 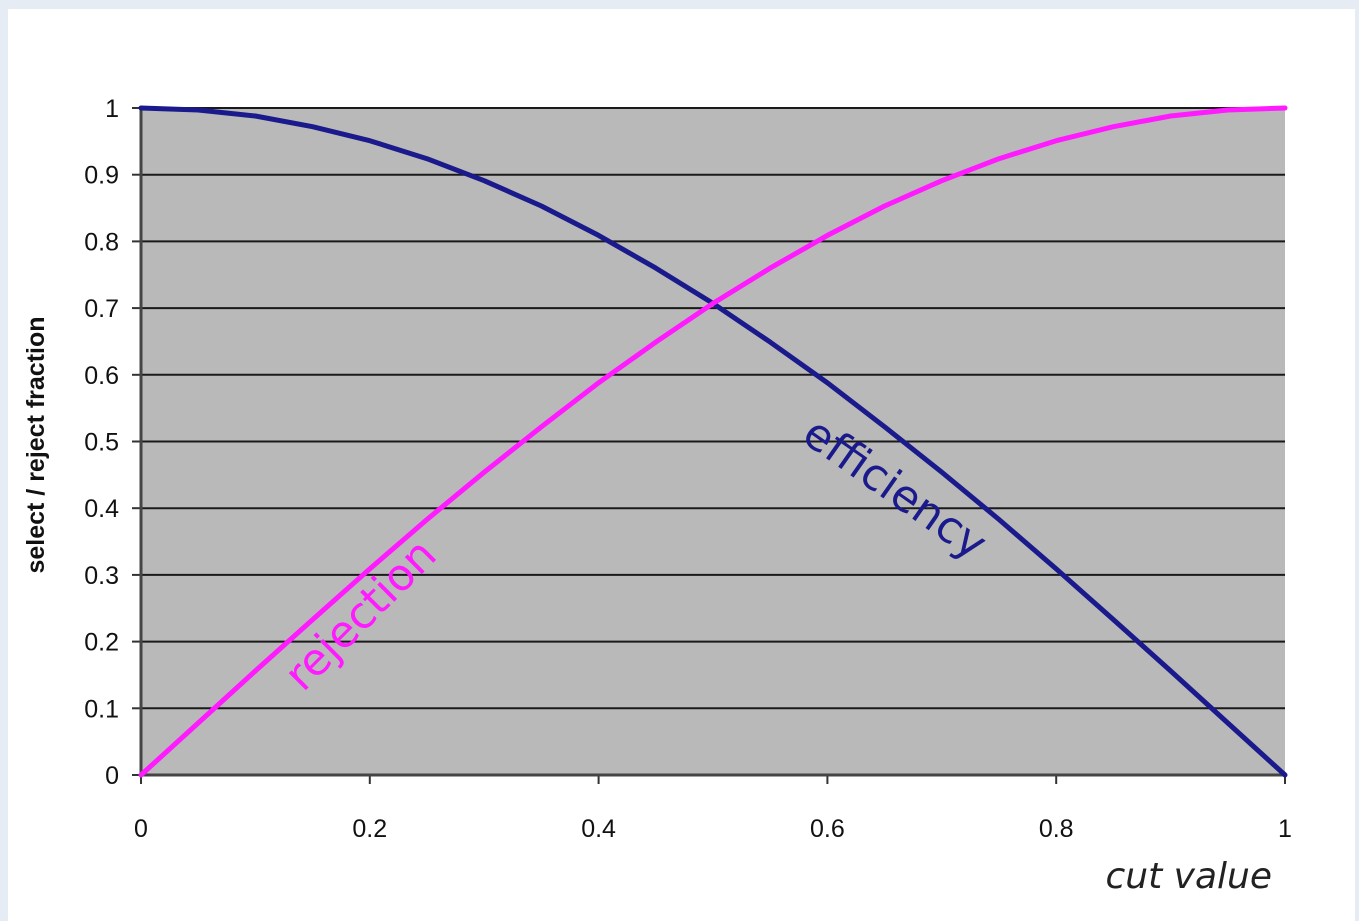 What do you see at coordinates (101, 309) in the screenshot?
I see `y-tick-label: 0.7` at bounding box center [101, 309].